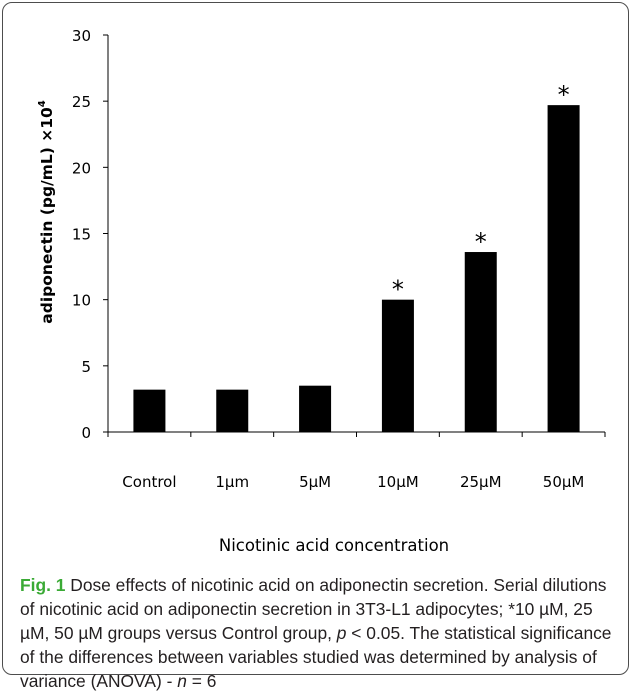 The height and width of the screenshot is (693, 633). Describe the element at coordinates (86, 367) in the screenshot. I see `y-tick-label: 5` at that location.